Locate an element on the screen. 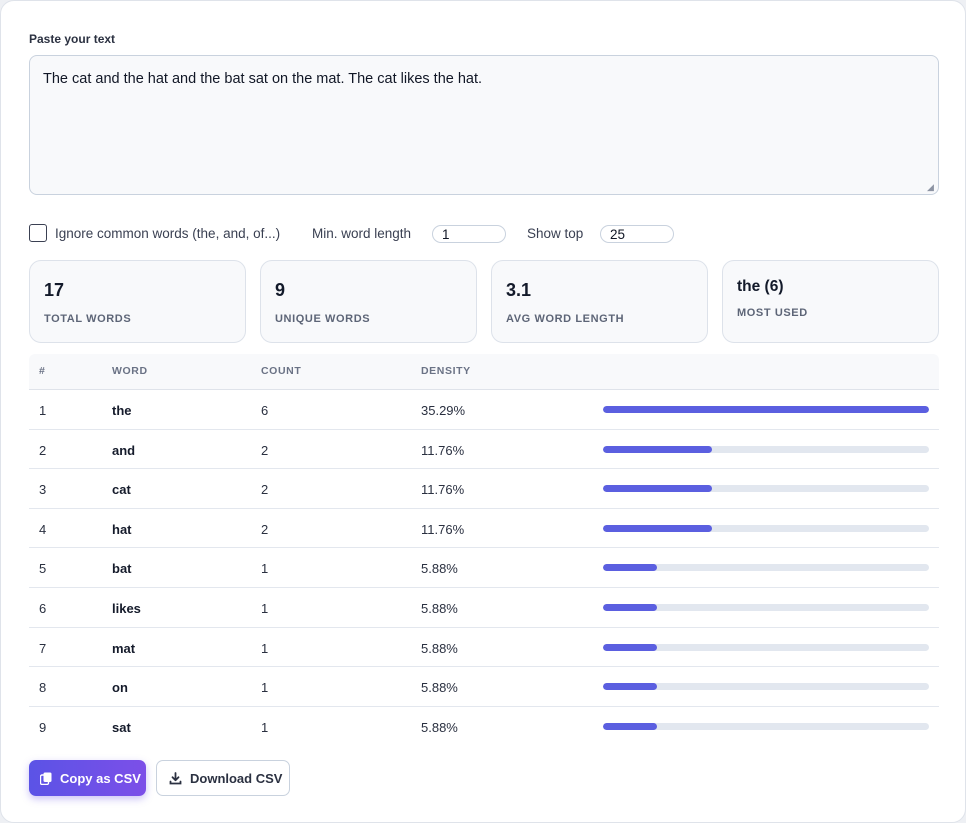 This screenshot has height=823, width=966. row-count: 6 is located at coordinates (265, 410).